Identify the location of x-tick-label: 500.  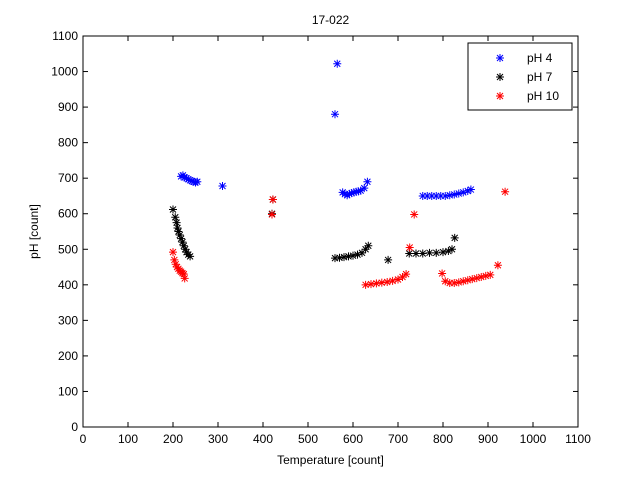
(308, 439).